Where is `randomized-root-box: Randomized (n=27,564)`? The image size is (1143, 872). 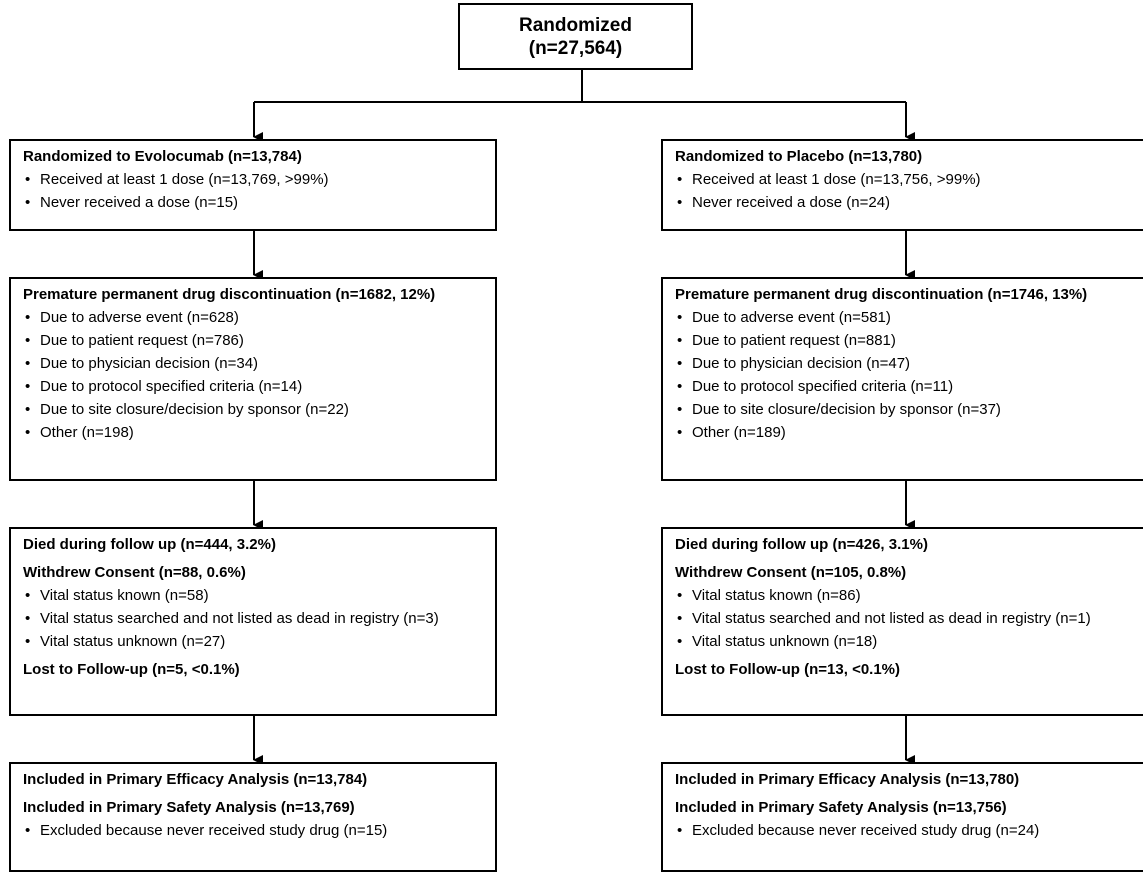 randomized-root-box: Randomized (n=27,564) is located at coordinates (575, 36).